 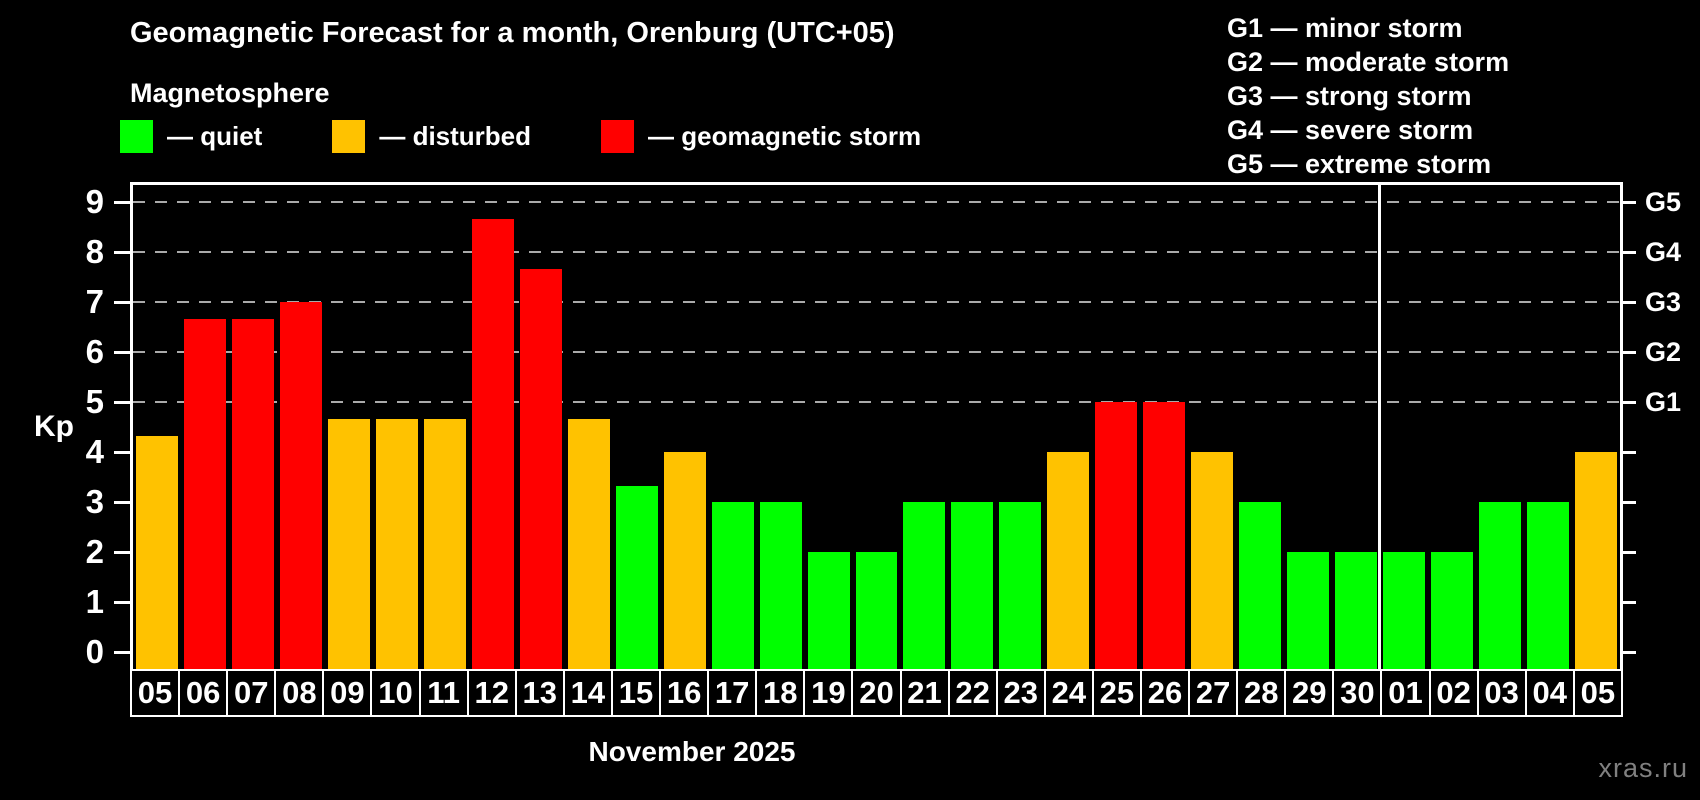 I want to click on day-label-07: 07, so click(x=250, y=693).